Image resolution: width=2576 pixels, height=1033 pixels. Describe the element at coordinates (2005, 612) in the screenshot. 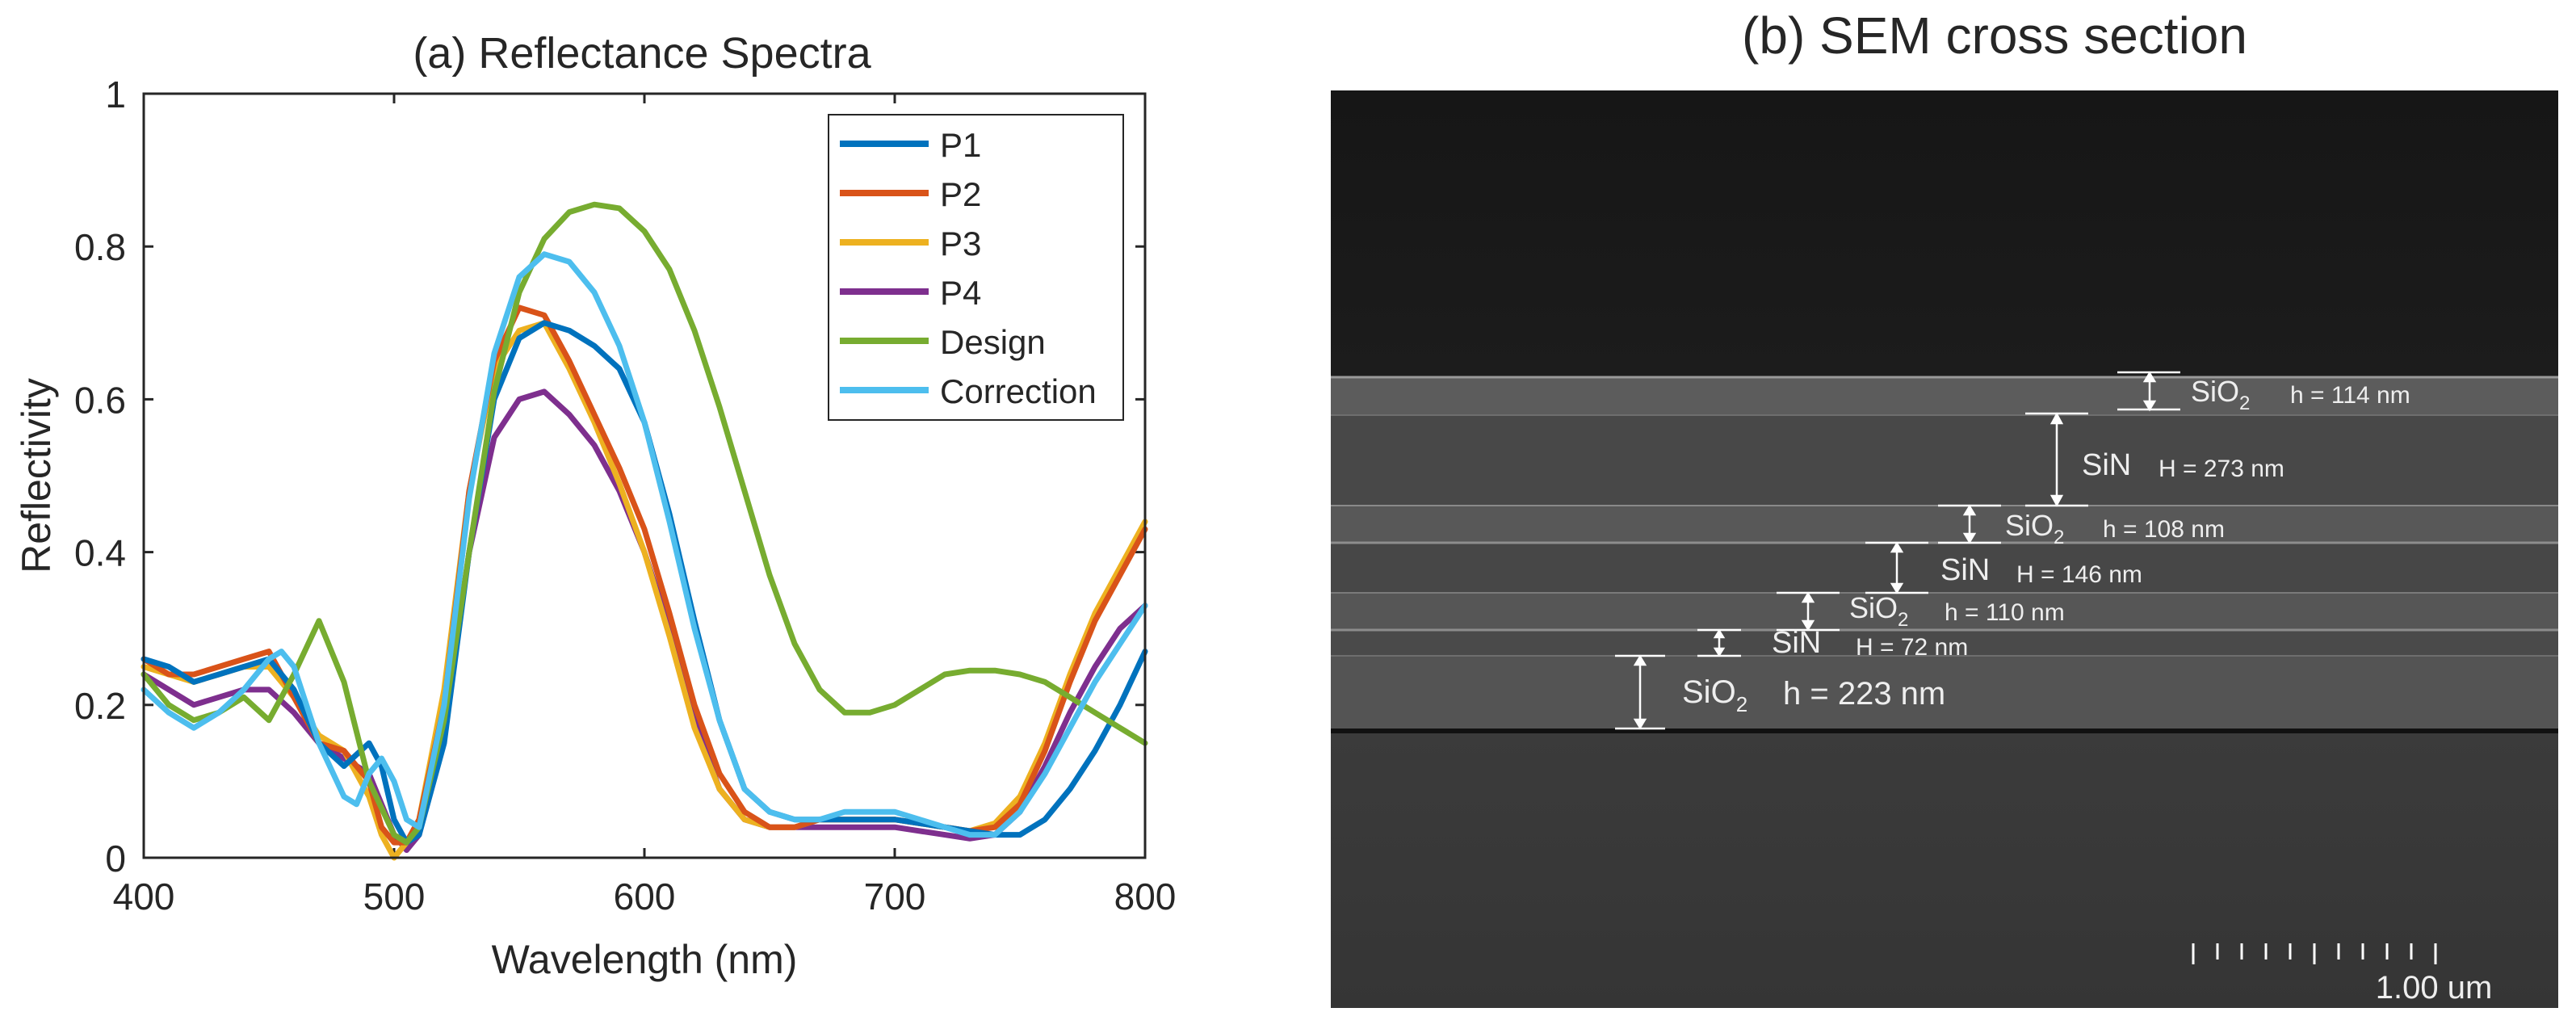

I see `svg-text: h = 110 nm` at that location.